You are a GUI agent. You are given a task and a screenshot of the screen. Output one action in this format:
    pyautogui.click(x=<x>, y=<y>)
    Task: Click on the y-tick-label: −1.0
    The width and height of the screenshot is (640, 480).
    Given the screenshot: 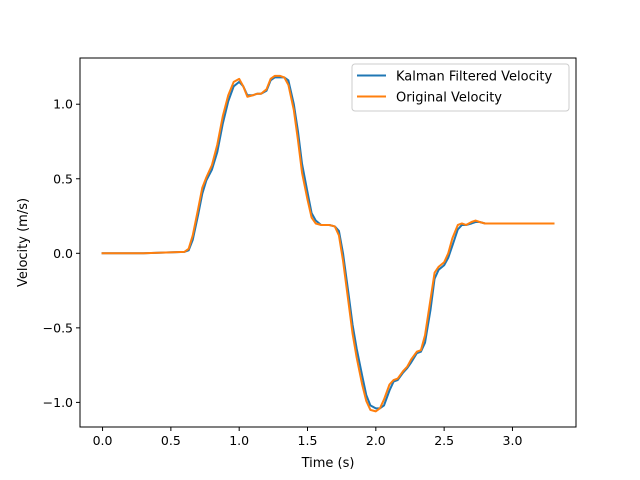 What is the action you would take?
    pyautogui.click(x=58, y=402)
    